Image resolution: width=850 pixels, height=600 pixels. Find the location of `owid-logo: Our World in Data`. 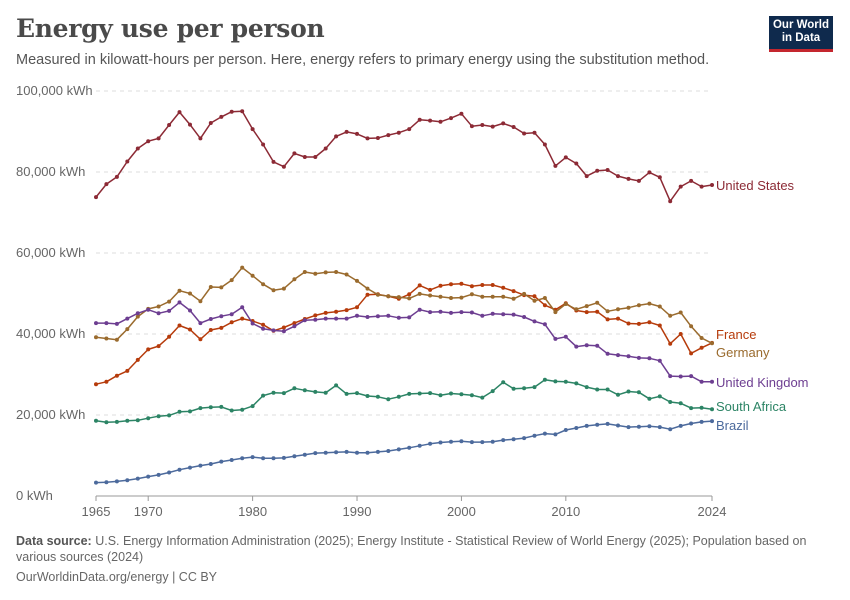

owid-logo: Our World in Data is located at coordinates (801, 34).